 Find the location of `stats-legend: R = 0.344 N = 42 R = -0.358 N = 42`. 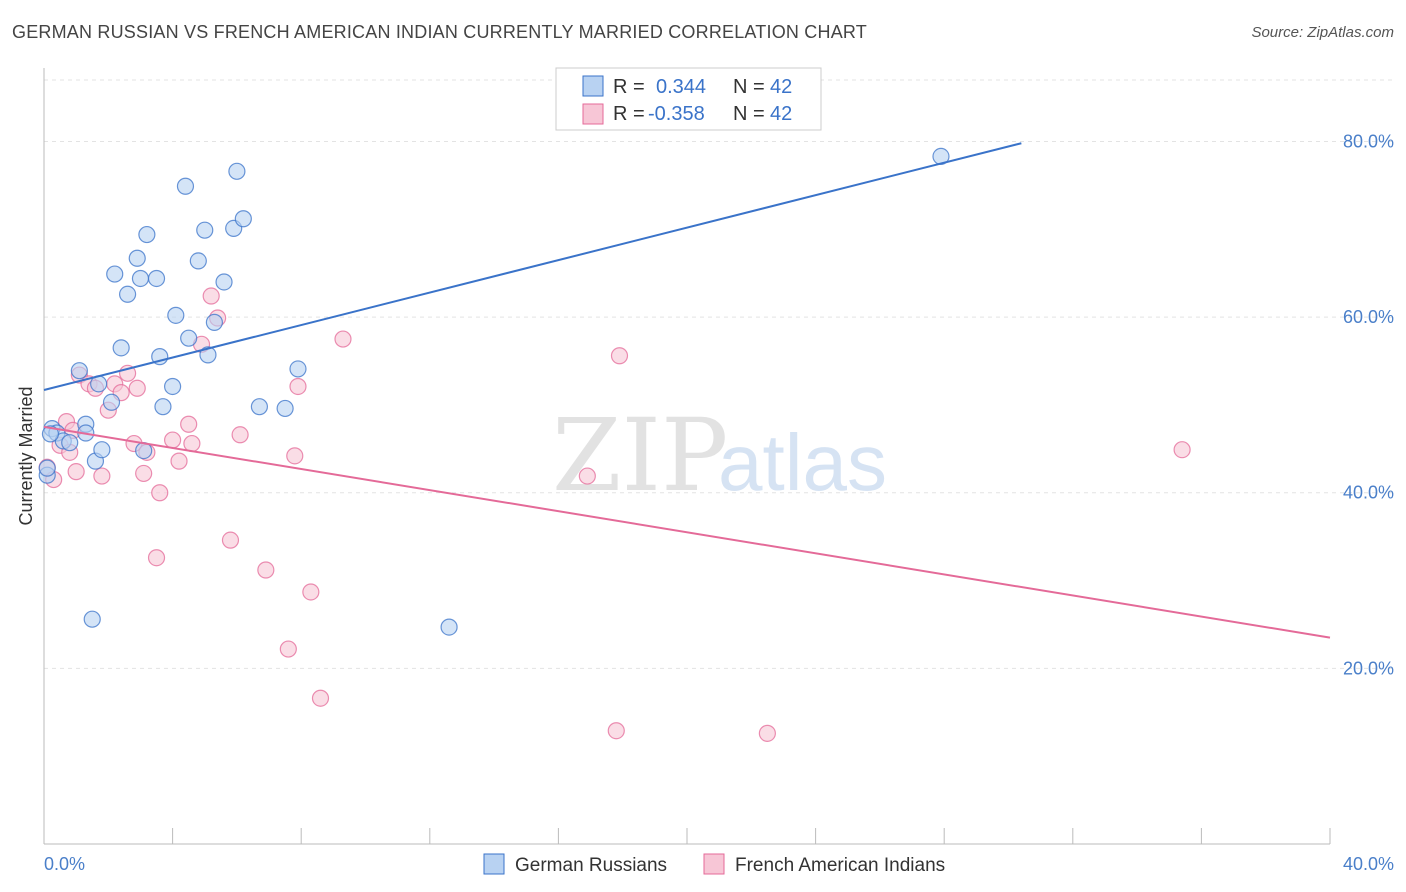

stats-legend: R = 0.344 N = 42 R = -0.358 N = 42 is located at coordinates (688, 99).